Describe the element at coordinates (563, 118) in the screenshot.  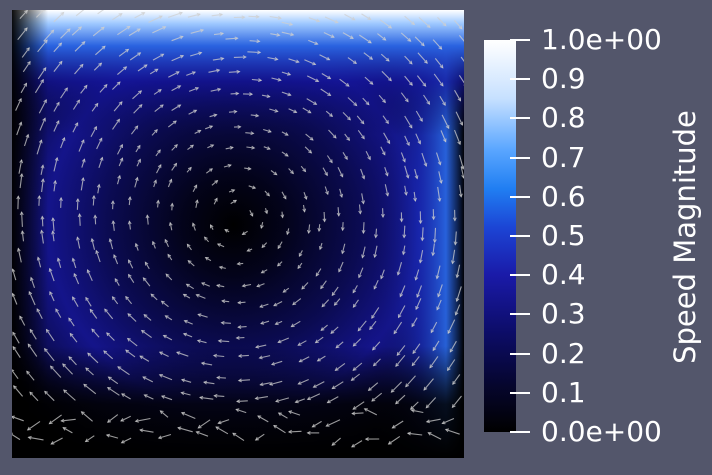
I see `scalar-bar-tick-label: 0.8` at that location.